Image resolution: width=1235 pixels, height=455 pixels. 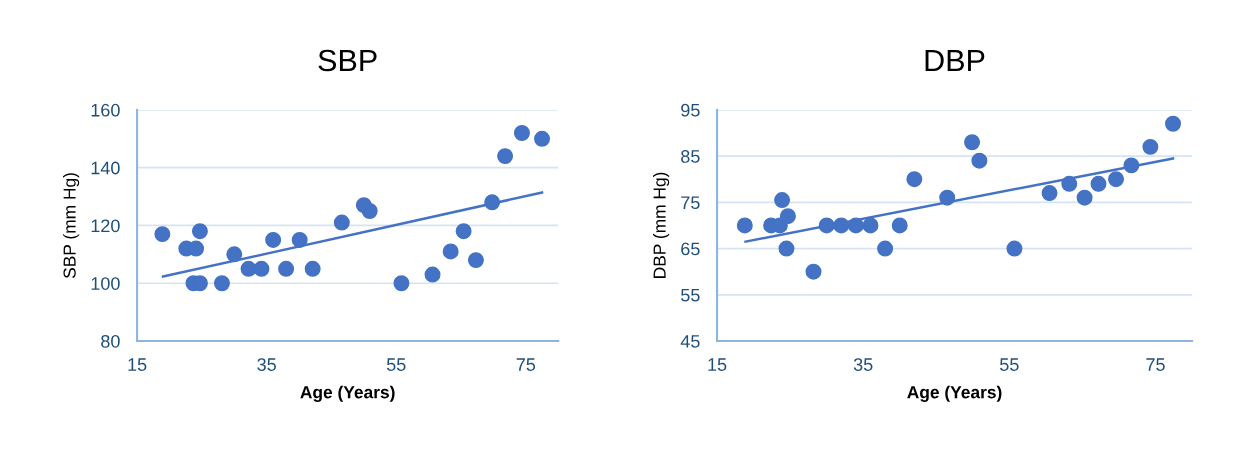 What do you see at coordinates (690, 341) in the screenshot?
I see `y-tick-label: 45` at bounding box center [690, 341].